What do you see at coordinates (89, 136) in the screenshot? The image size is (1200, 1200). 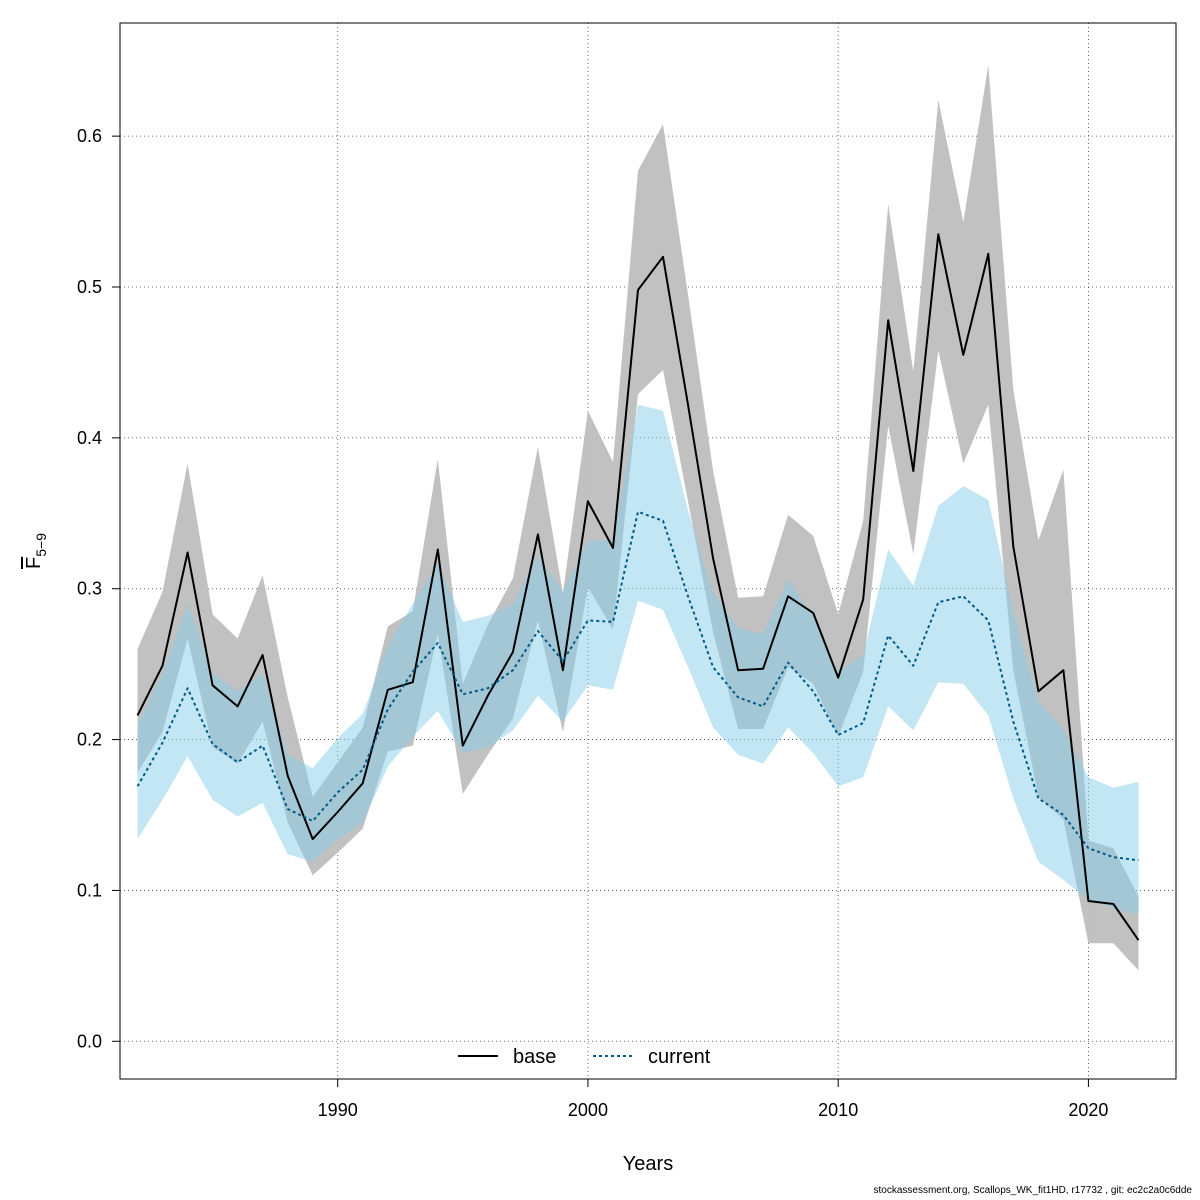 I see `y-tick-label: 0.6` at bounding box center [89, 136].